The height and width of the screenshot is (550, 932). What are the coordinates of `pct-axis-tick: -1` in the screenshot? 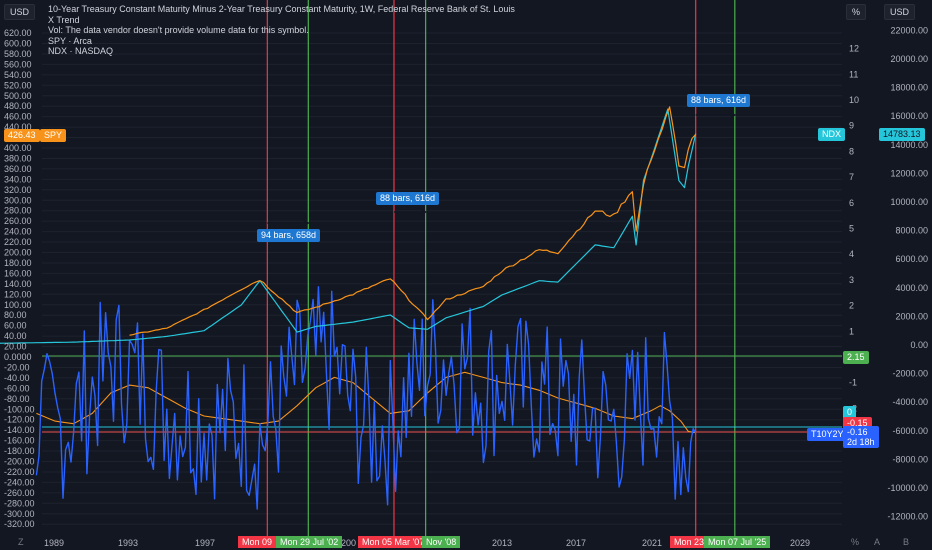 It's located at (853, 383).